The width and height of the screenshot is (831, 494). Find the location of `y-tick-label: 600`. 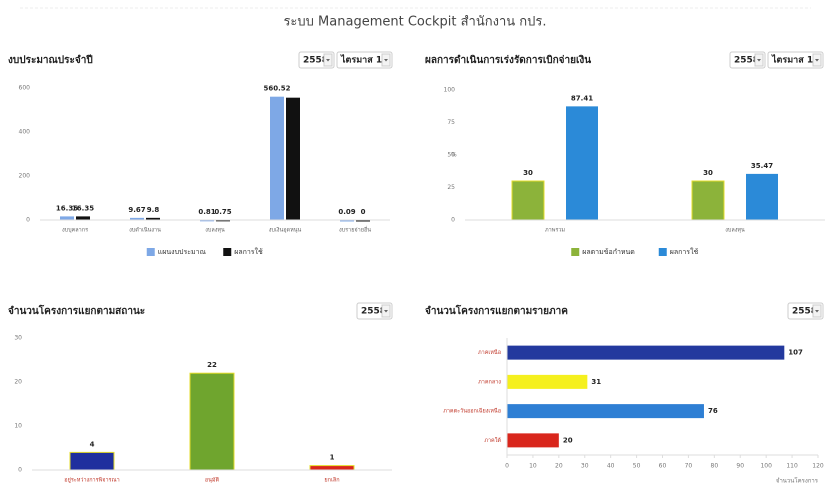

y-tick-label: 600 is located at coordinates (25, 88).